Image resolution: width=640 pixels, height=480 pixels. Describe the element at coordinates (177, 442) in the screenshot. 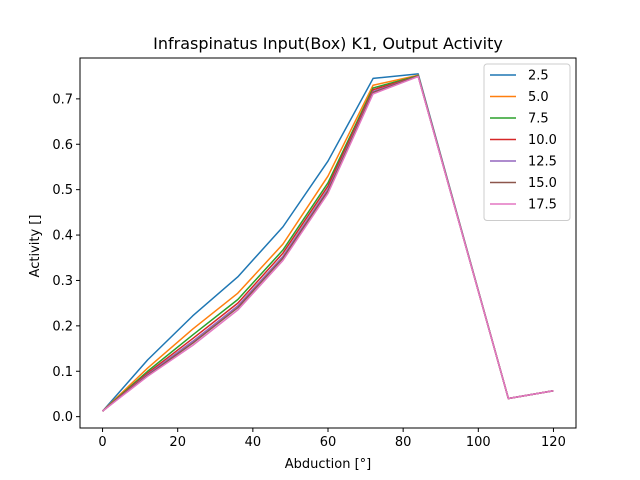

I see `x-tick-label: 20` at that location.